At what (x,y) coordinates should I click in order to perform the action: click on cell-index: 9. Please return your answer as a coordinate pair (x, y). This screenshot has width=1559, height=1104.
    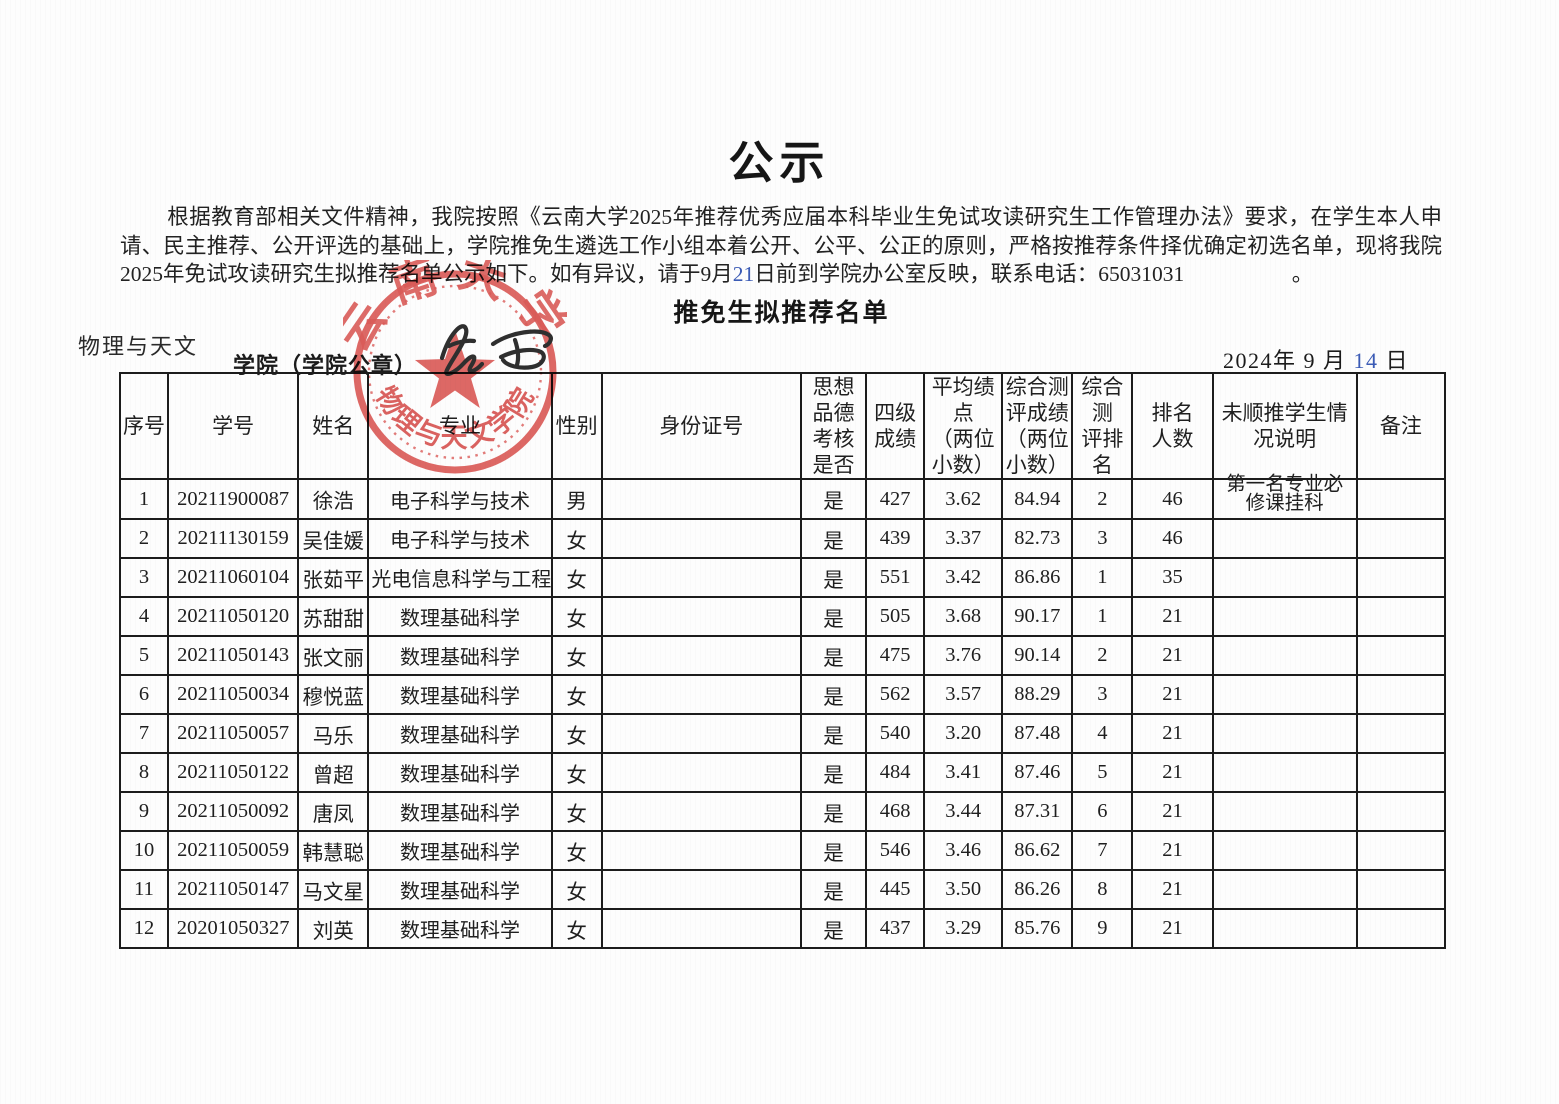
    Looking at the image, I should click on (144, 811).